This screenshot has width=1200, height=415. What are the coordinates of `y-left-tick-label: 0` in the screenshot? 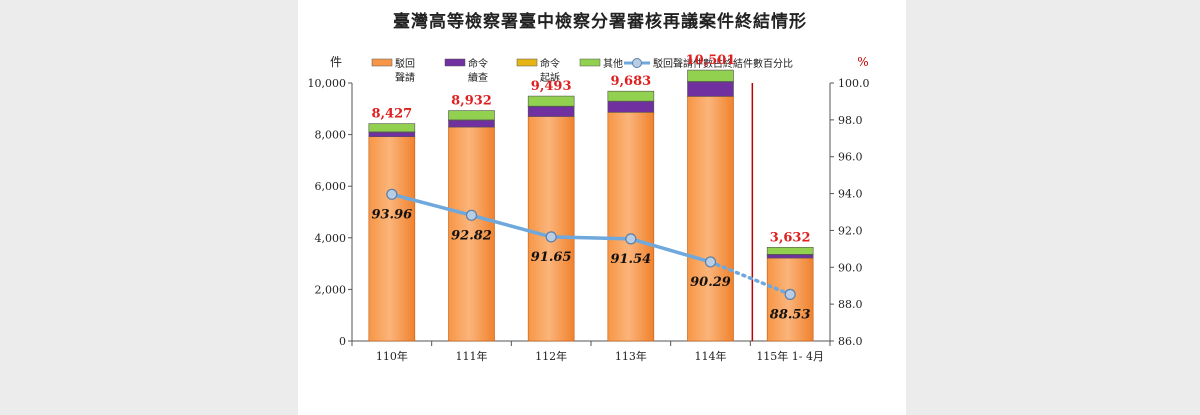 It's located at (342, 341).